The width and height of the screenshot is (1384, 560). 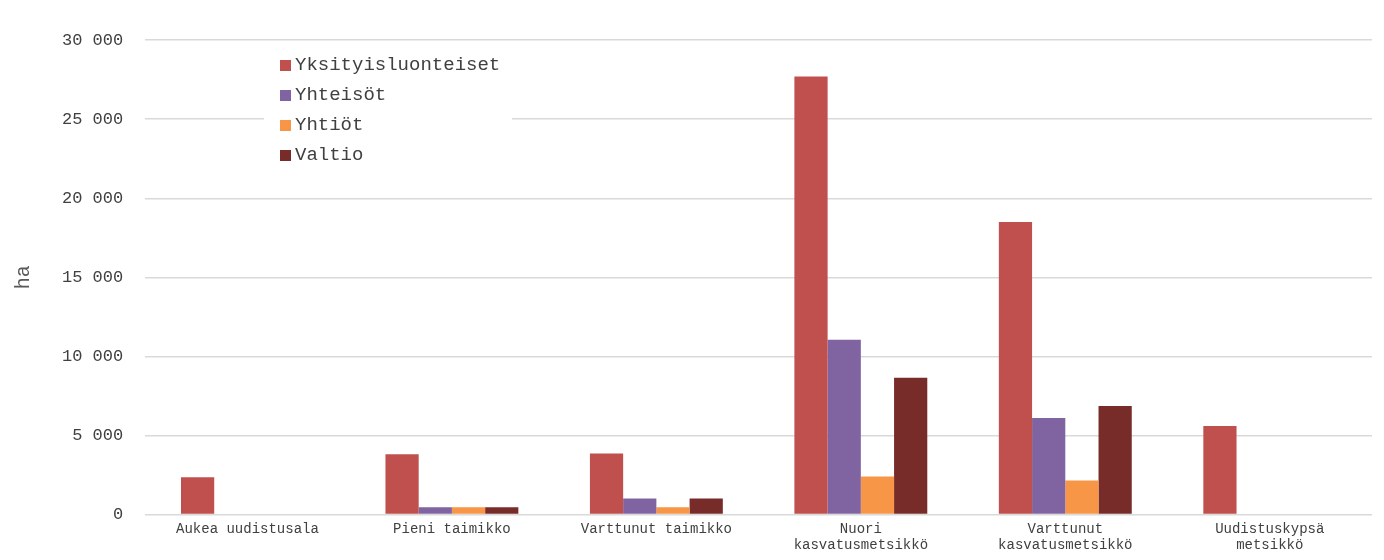 I want to click on legend-label: Valtio, so click(x=329, y=155).